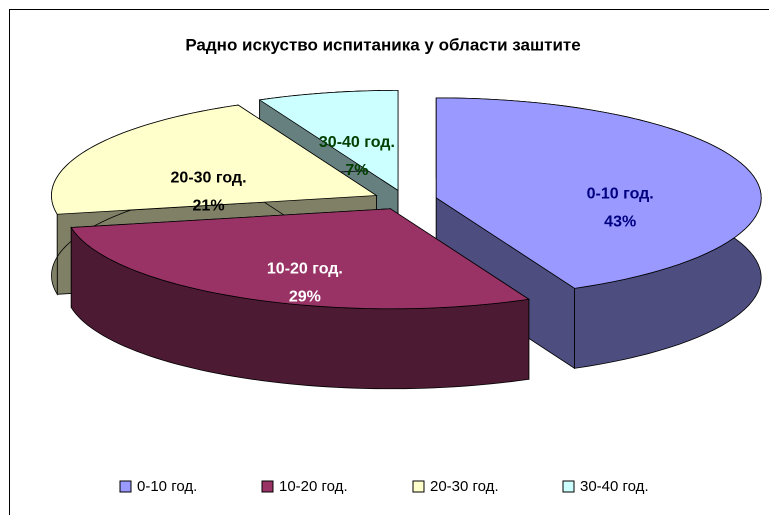 The height and width of the screenshot is (515, 769). Describe the element at coordinates (614, 486) in the screenshot. I see `legend-label: 30-40 год.` at that location.